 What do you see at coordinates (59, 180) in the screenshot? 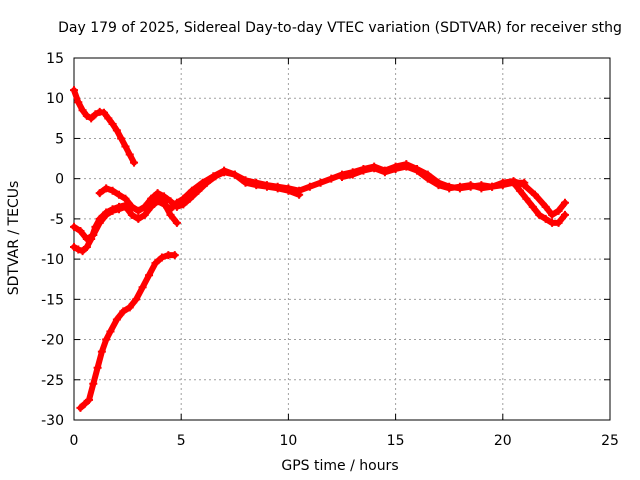
I see `y-tick-label: 0` at bounding box center [59, 180].